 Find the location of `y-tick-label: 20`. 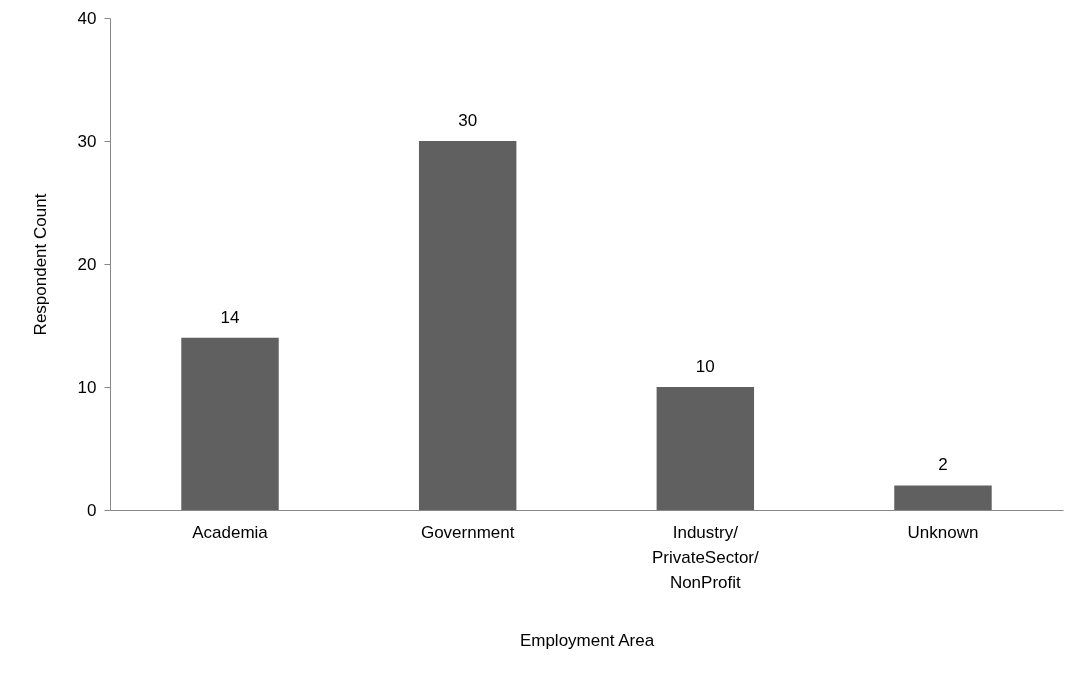

y-tick-label: 20 is located at coordinates (87, 264).